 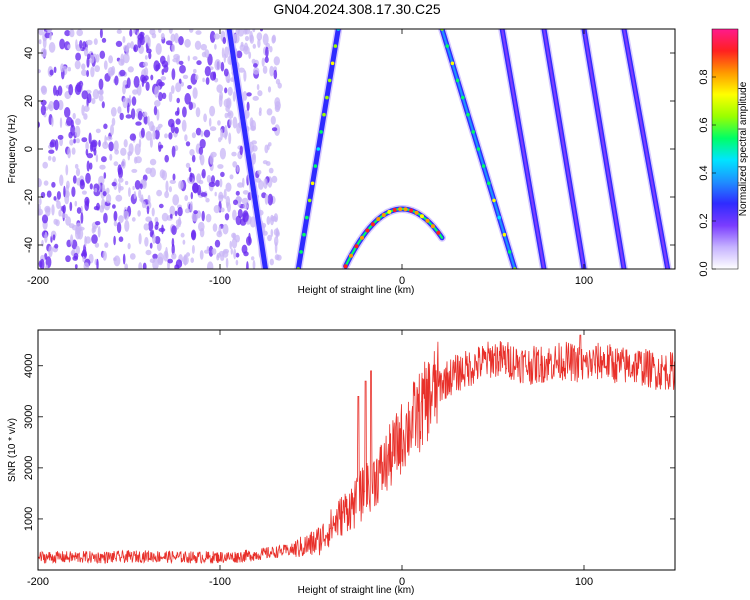 I want to click on y-tick-label: 20, so click(x=29, y=101).